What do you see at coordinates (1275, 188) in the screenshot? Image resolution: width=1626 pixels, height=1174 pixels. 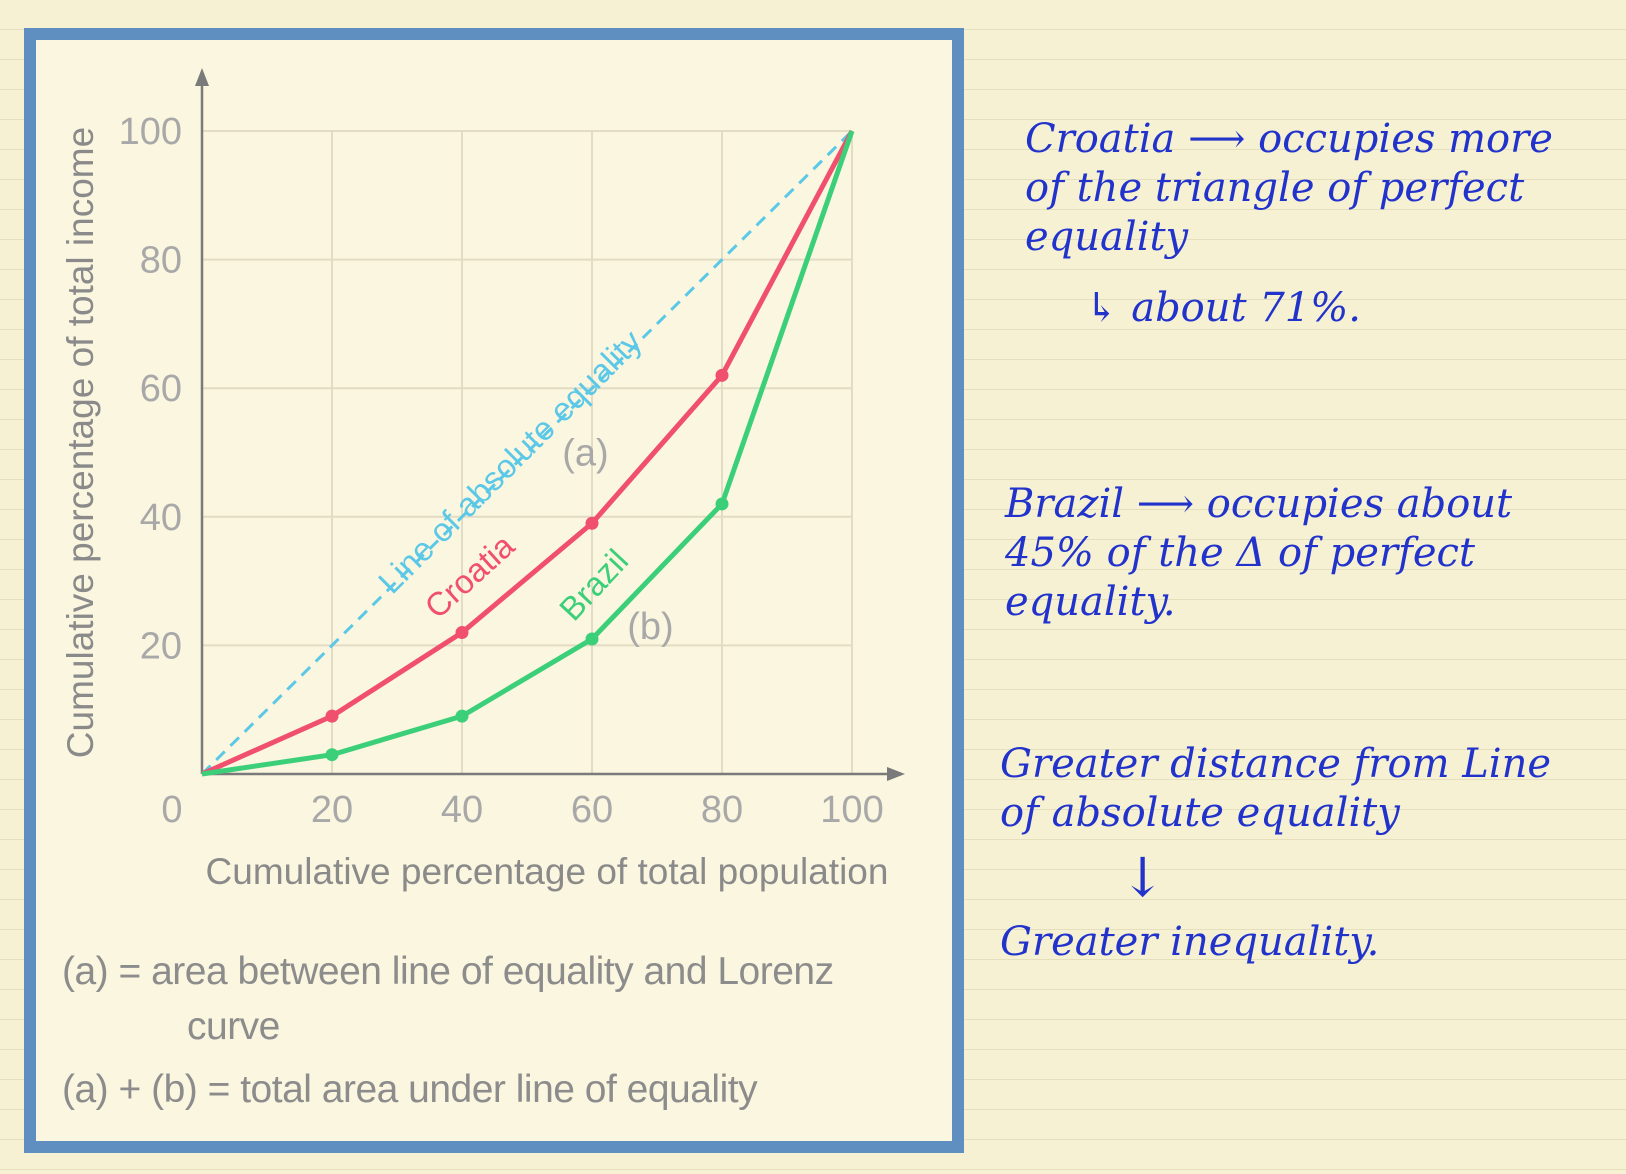 I see `note-croatia-line: of the triangle of perfect` at bounding box center [1275, 188].